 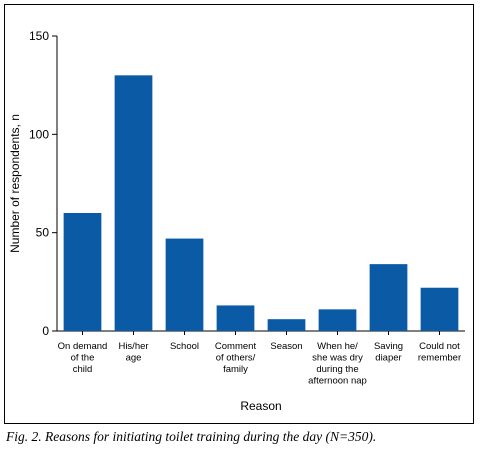 What do you see at coordinates (83, 369) in the screenshot?
I see `x-category-label-line: child` at bounding box center [83, 369].